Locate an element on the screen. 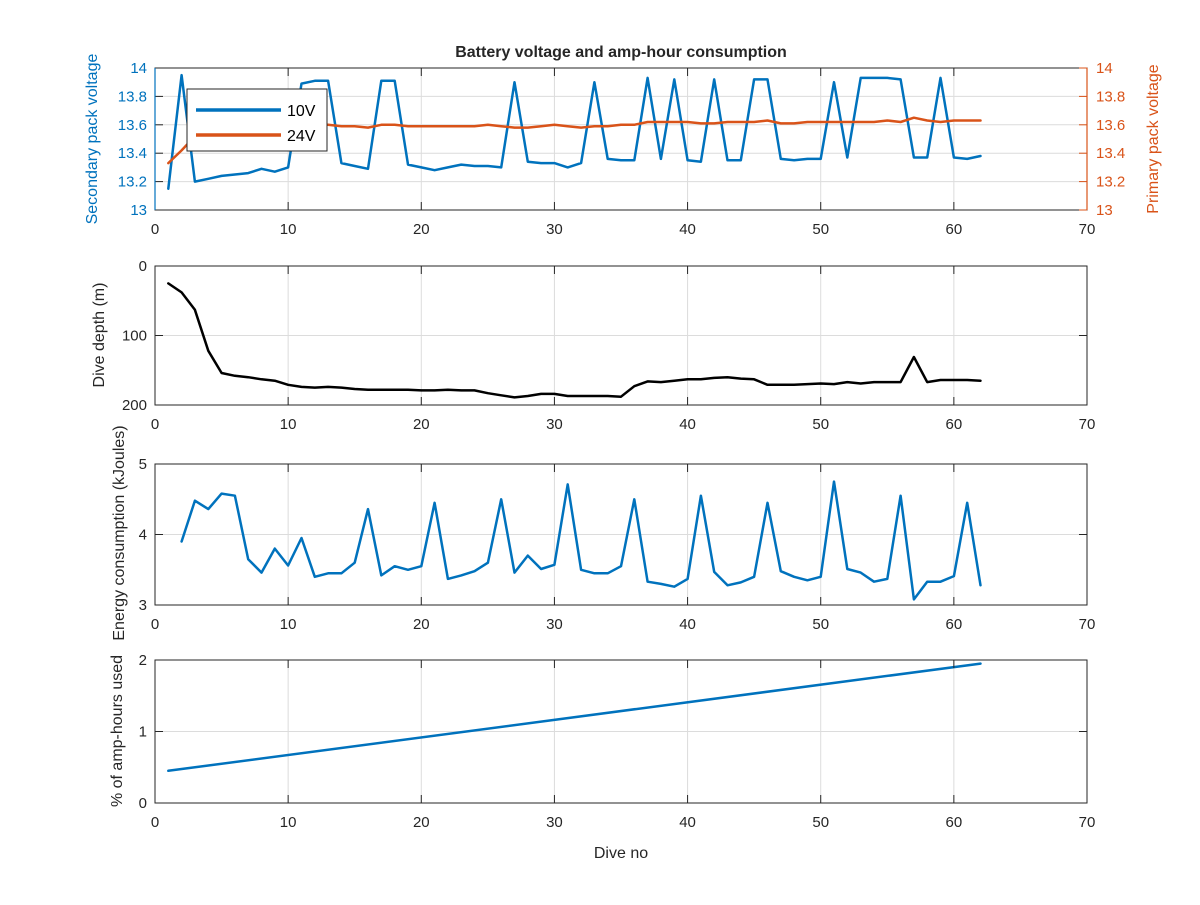  voltage-y-tick-label-right: 13.6 is located at coordinates (1110, 125).